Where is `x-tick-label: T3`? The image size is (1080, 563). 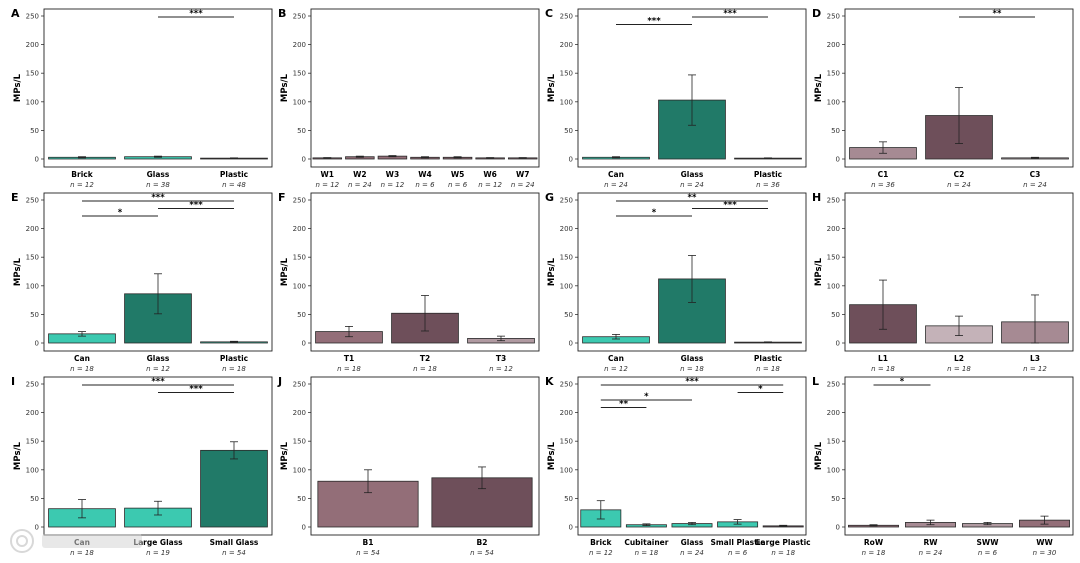
x-tick-label: T3 is located at coordinates (501, 358).